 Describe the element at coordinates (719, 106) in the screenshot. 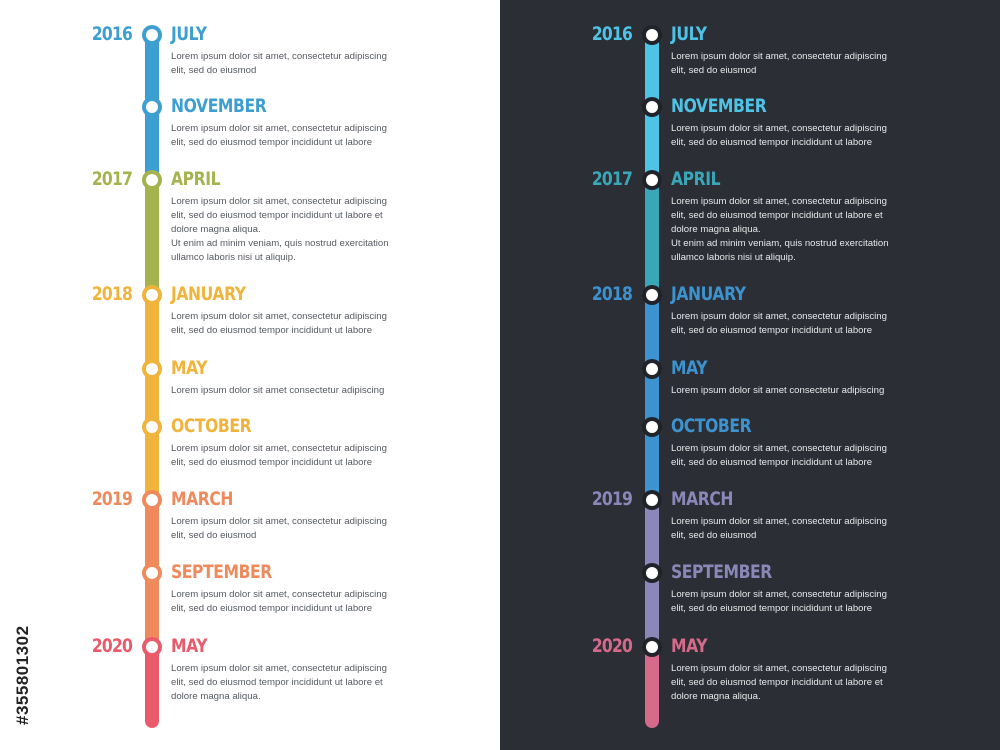

I see `month-label: NOVEMBER` at that location.